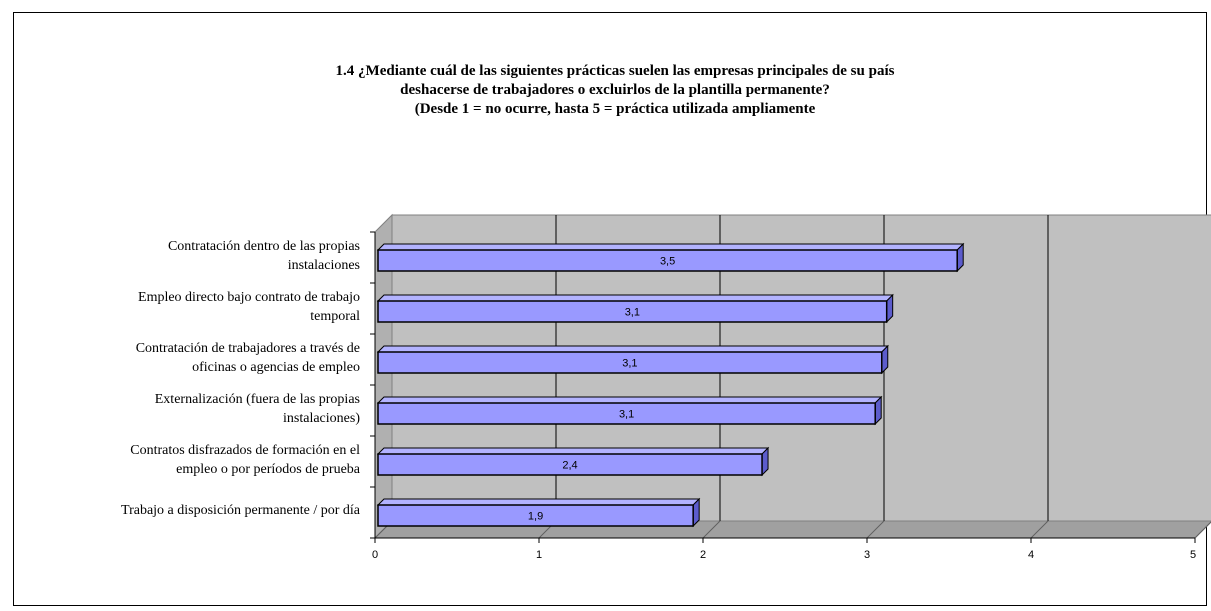 The height and width of the screenshot is (611, 1211). I want to click on x-tick-label: 5, so click(1193, 555).